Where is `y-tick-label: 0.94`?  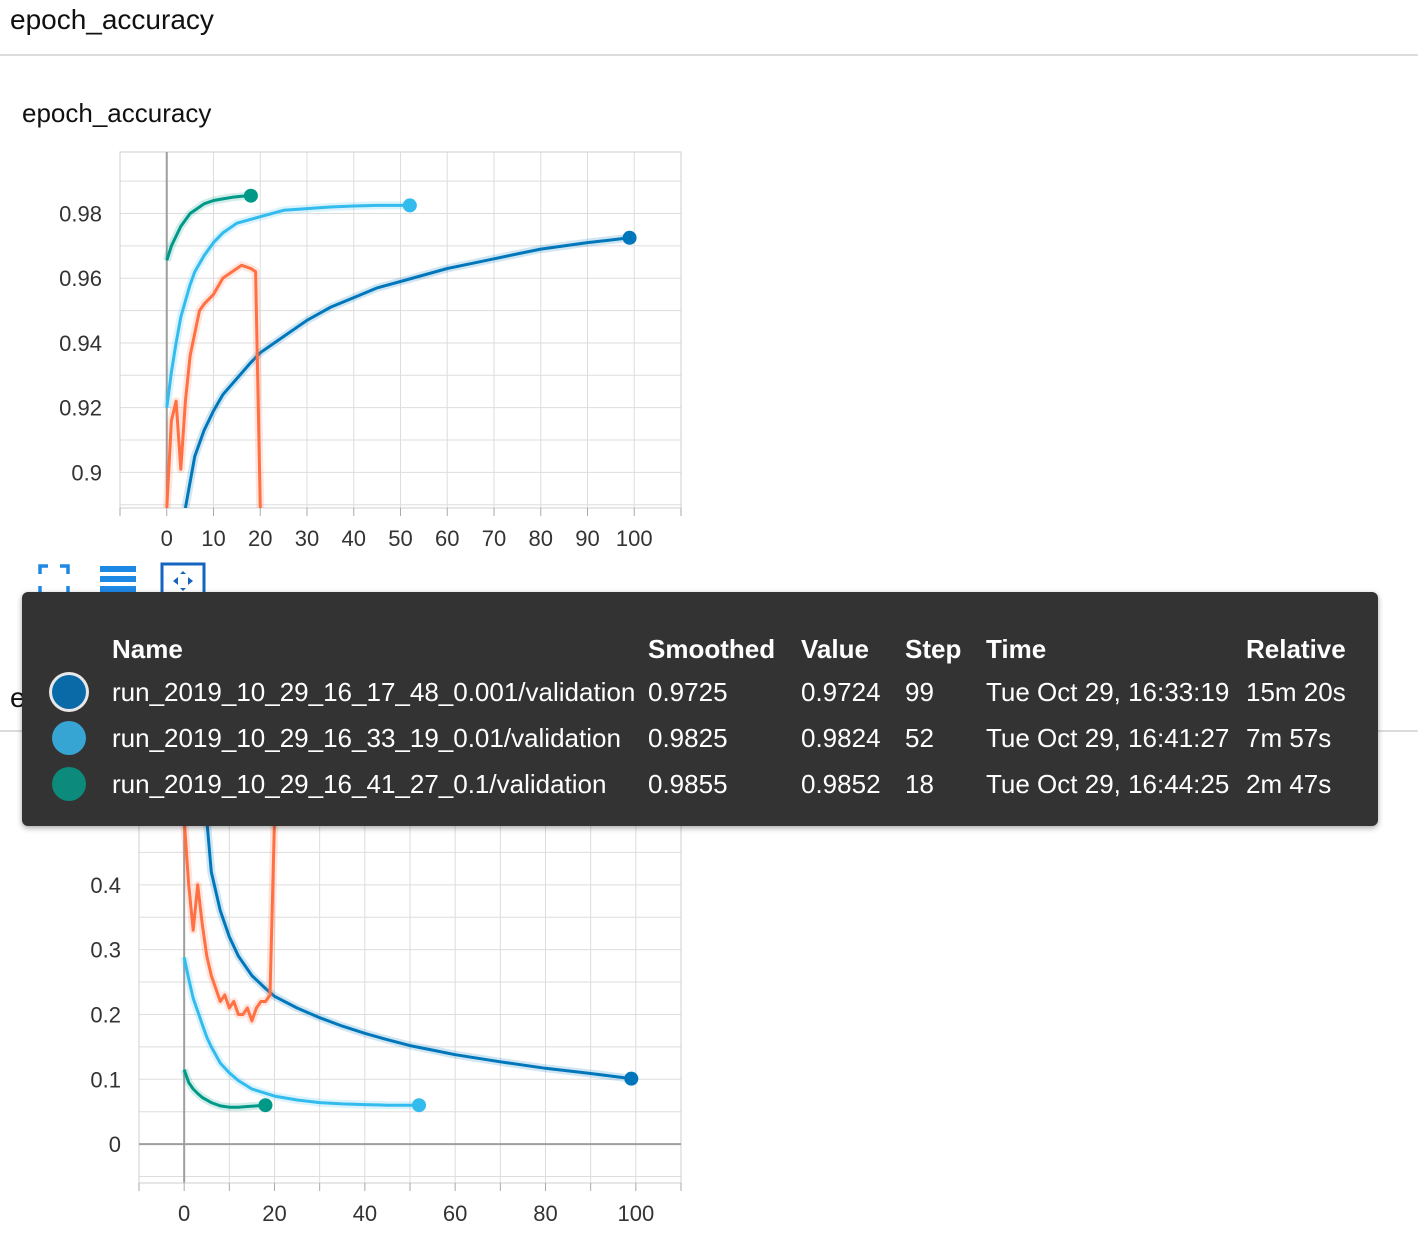 y-tick-label: 0.94 is located at coordinates (80, 343).